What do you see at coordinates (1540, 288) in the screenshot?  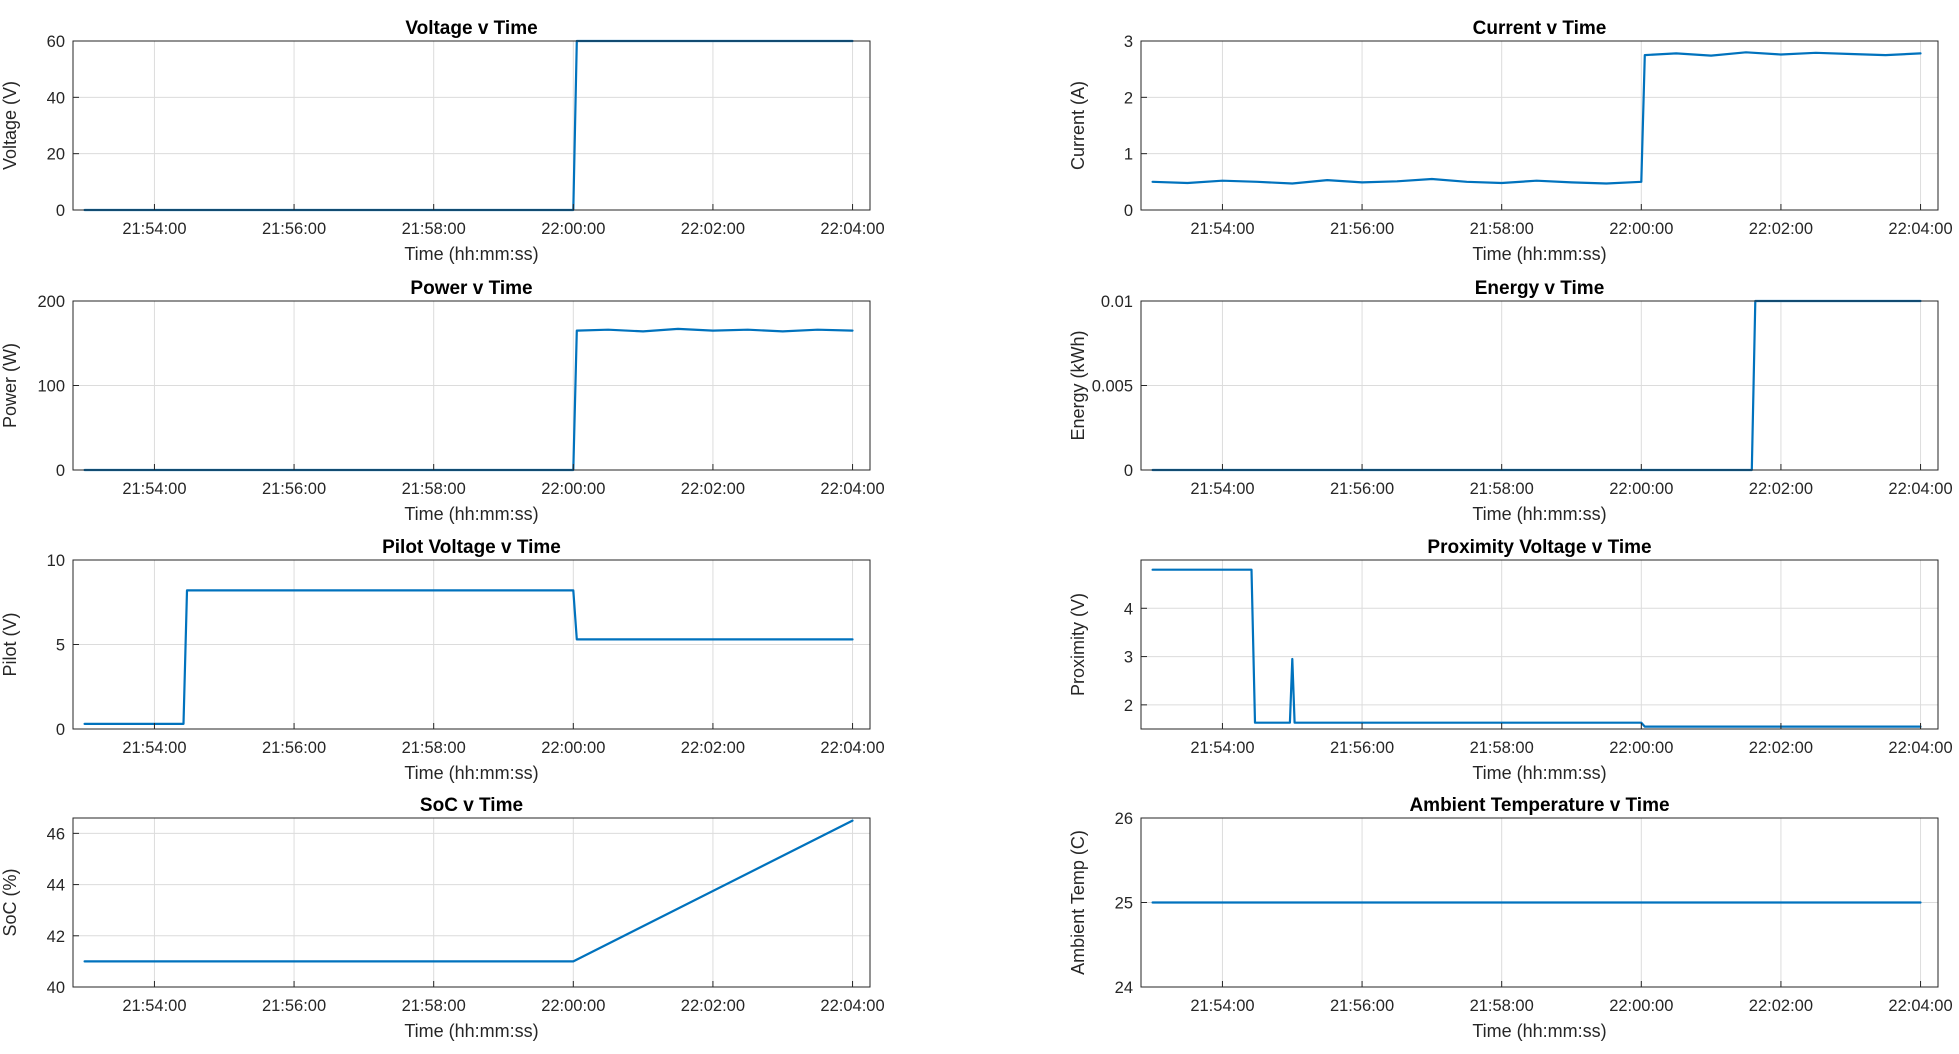 I see `chart-title: Energy v Time` at bounding box center [1540, 288].